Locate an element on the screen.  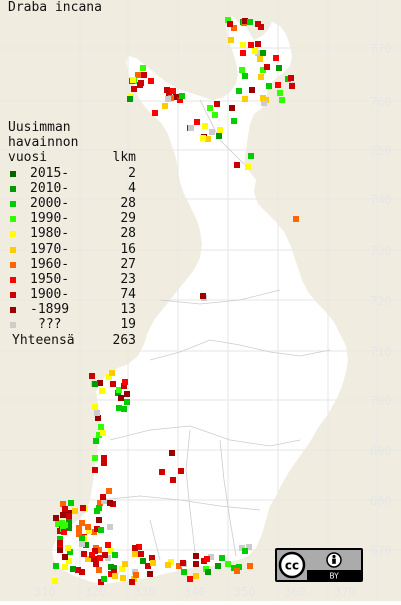
legend-row-label: 1980- is located at coordinates (50, 234).